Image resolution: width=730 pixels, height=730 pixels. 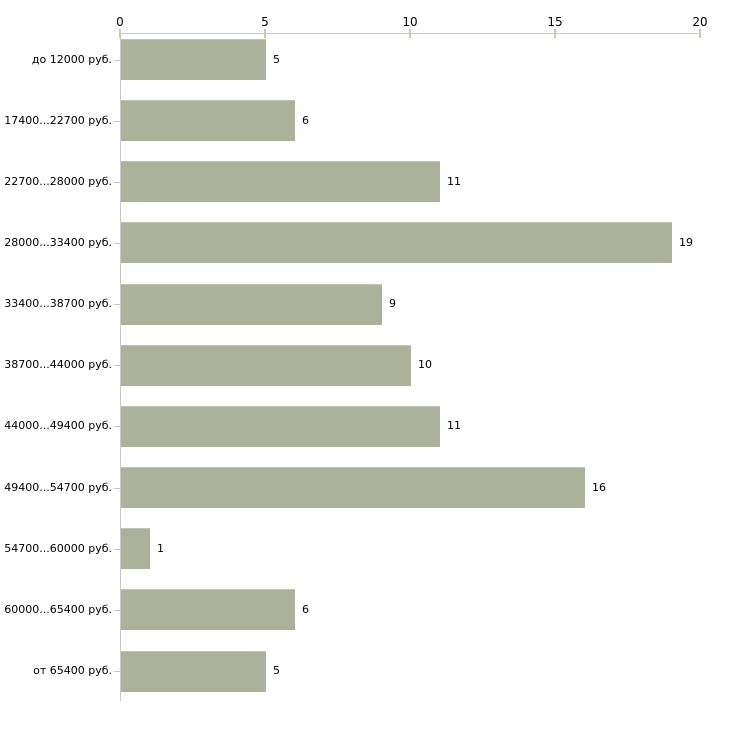 What do you see at coordinates (120, 367) in the screenshot?
I see `y-axis-line` at bounding box center [120, 367].